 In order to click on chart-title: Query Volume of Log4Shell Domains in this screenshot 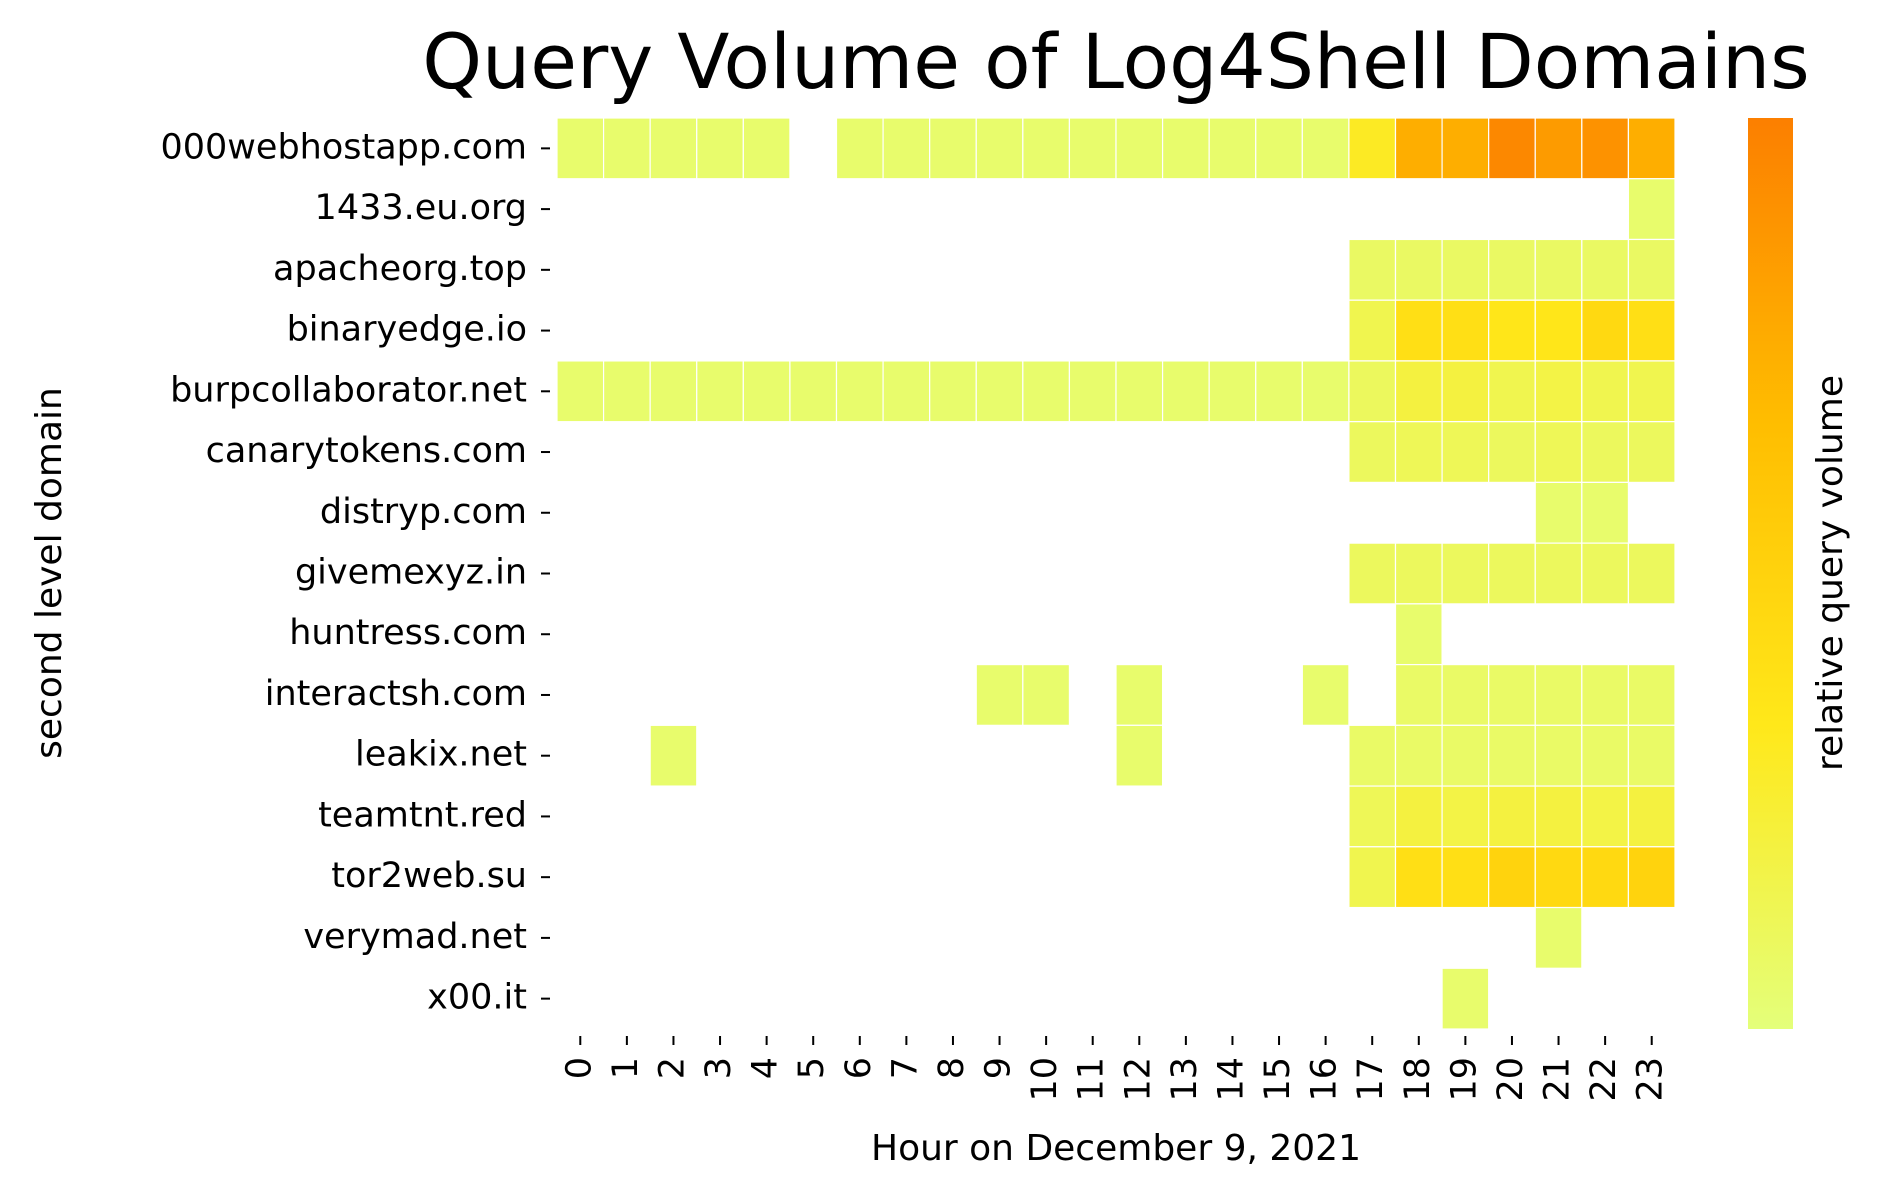, I will do `click(1116, 61)`.